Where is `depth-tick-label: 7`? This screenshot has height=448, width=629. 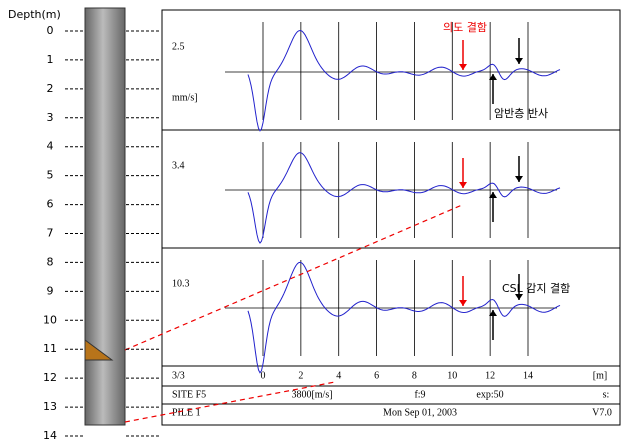
depth-tick-label: 7 is located at coordinates (50, 233).